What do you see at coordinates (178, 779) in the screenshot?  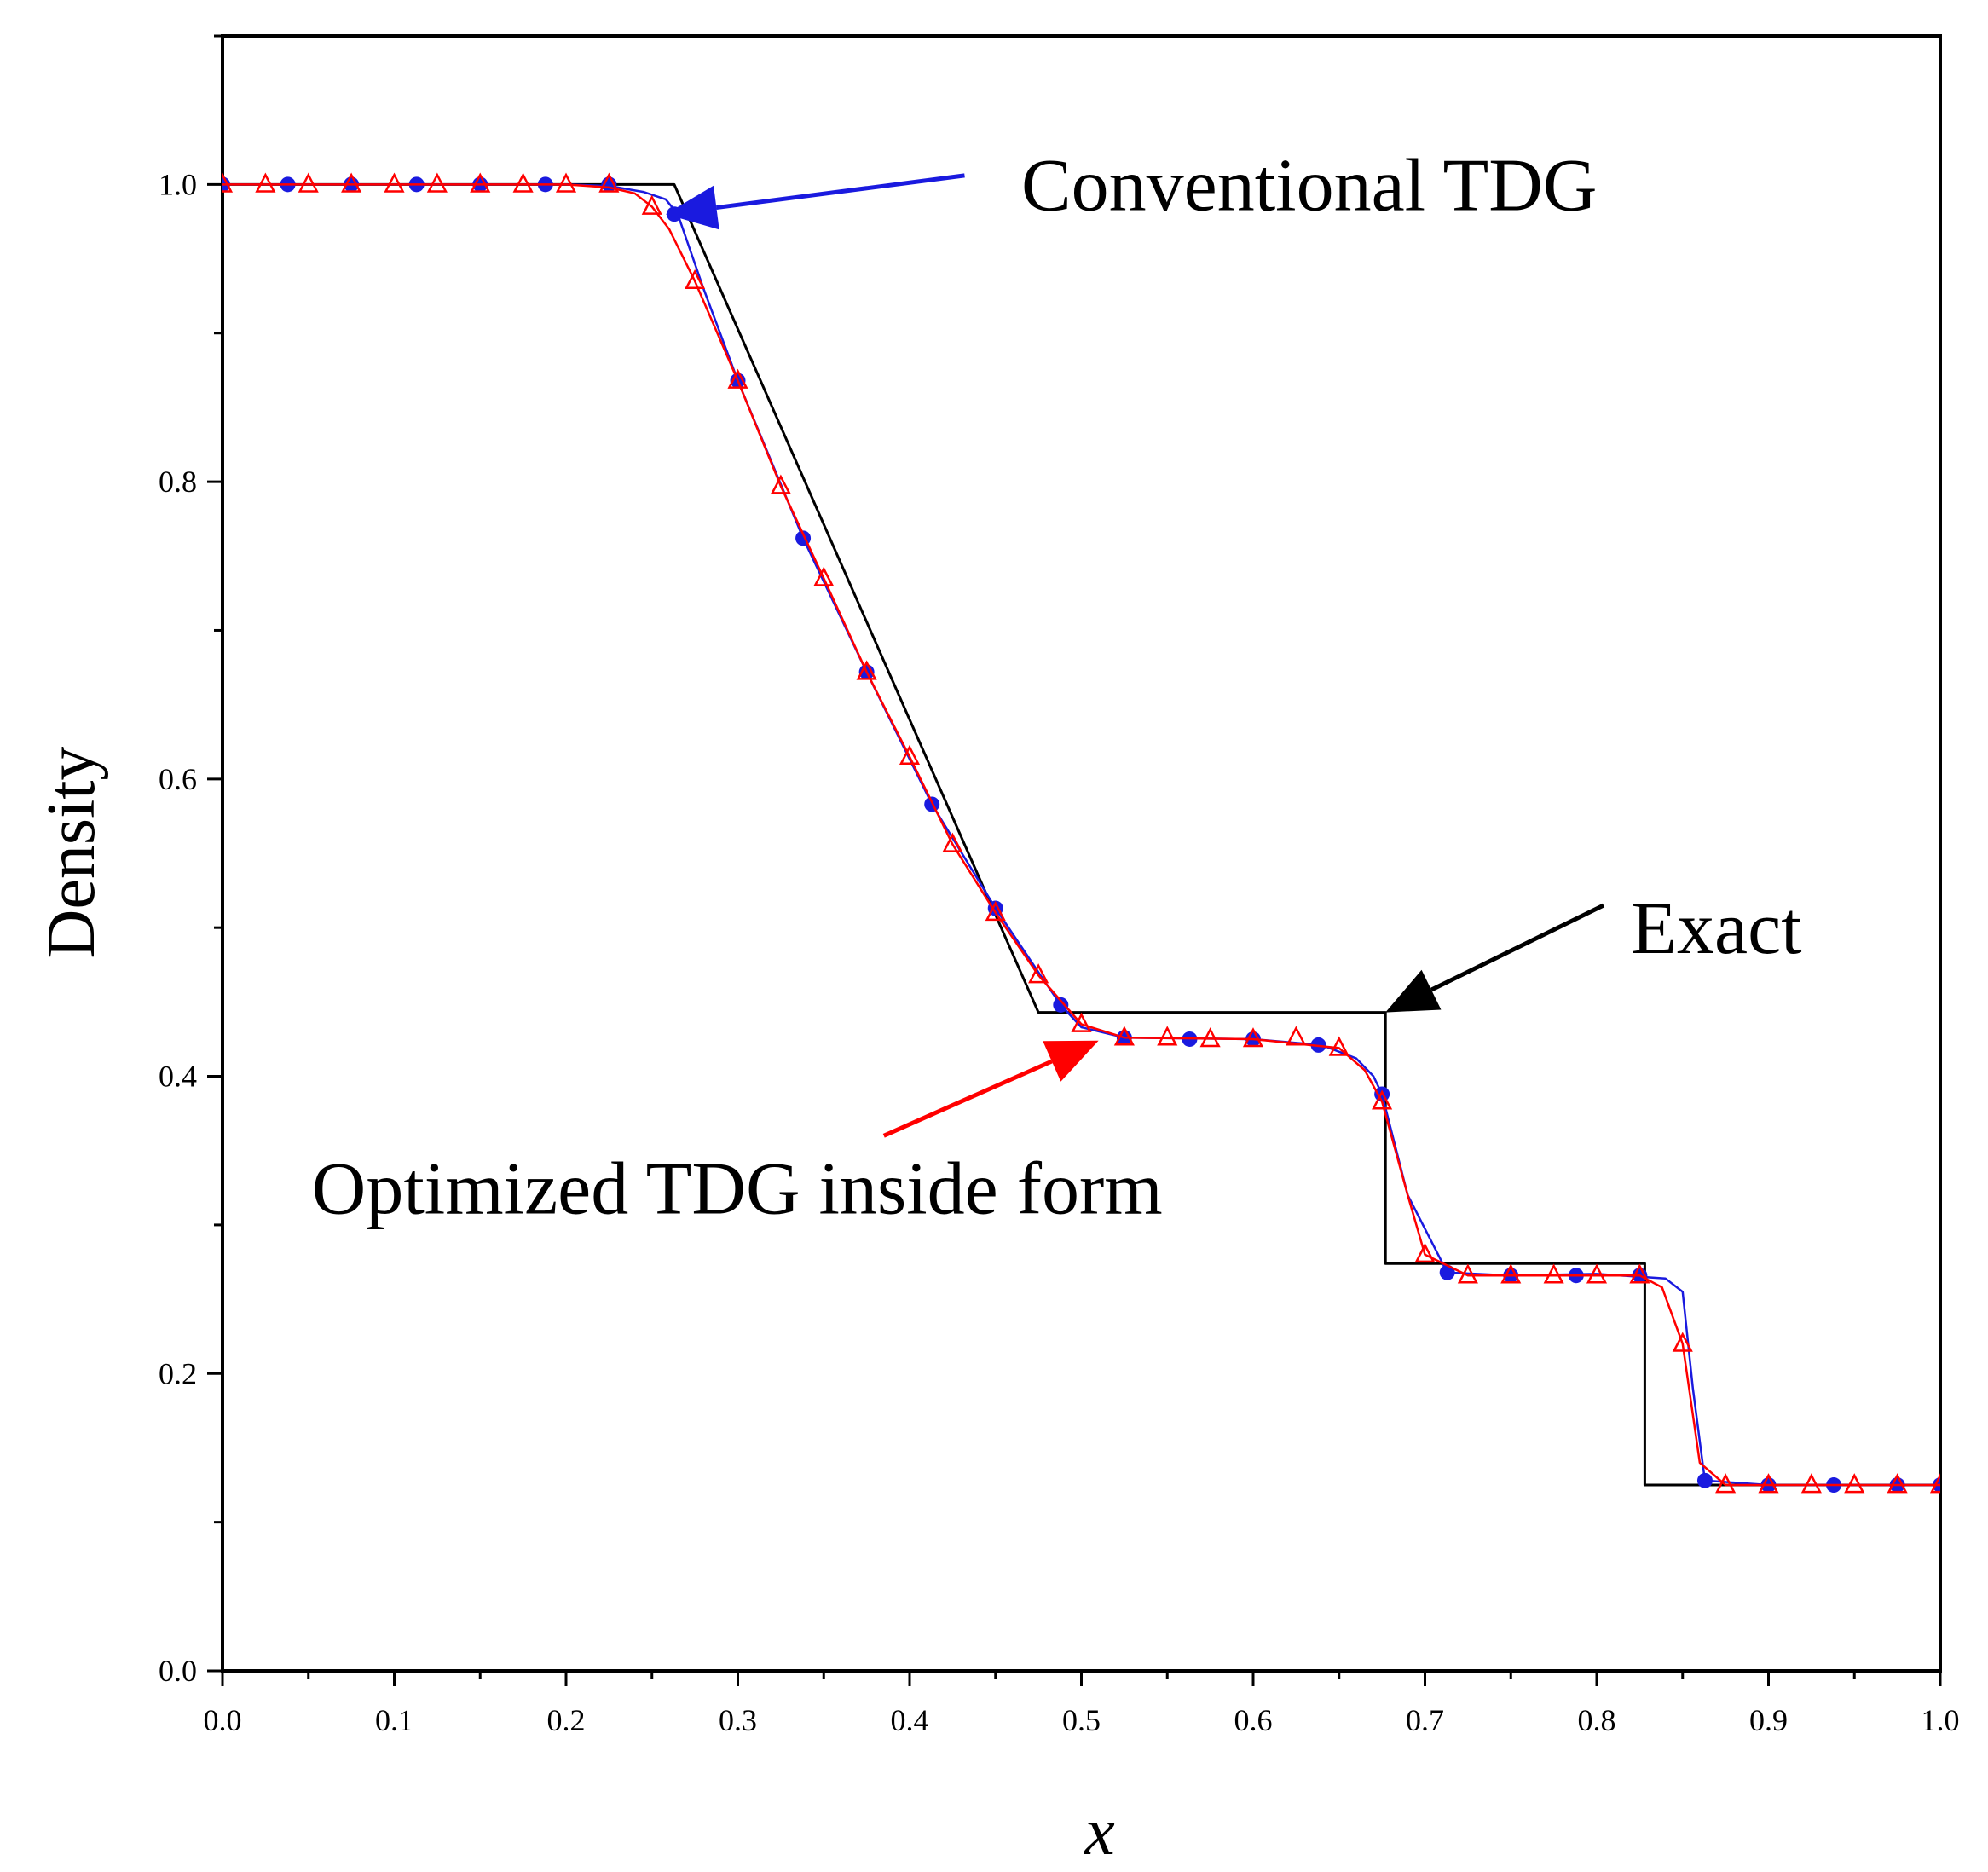 I see `y-tick-label: 0.6` at bounding box center [178, 779].